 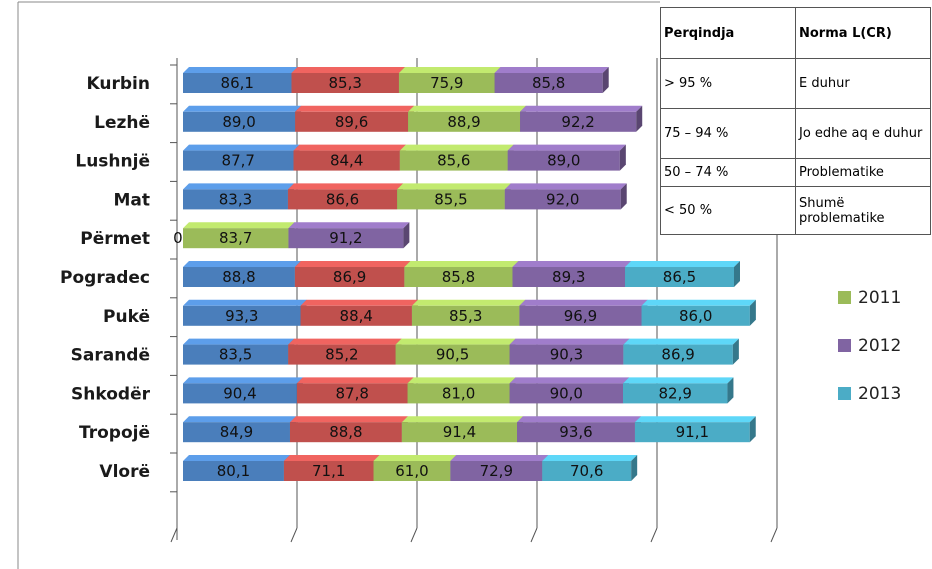 I want to click on table-cell: 75 – 94 %, so click(x=728, y=133).